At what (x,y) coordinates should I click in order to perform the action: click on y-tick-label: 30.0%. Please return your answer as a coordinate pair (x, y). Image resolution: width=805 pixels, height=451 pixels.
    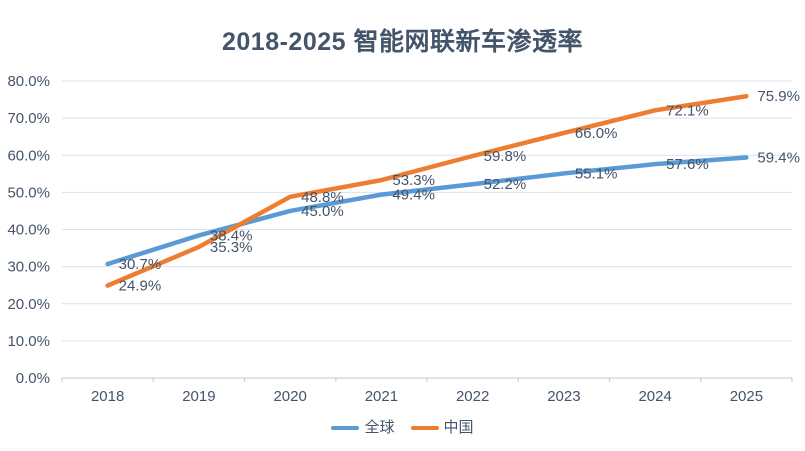
    Looking at the image, I should click on (28, 267).